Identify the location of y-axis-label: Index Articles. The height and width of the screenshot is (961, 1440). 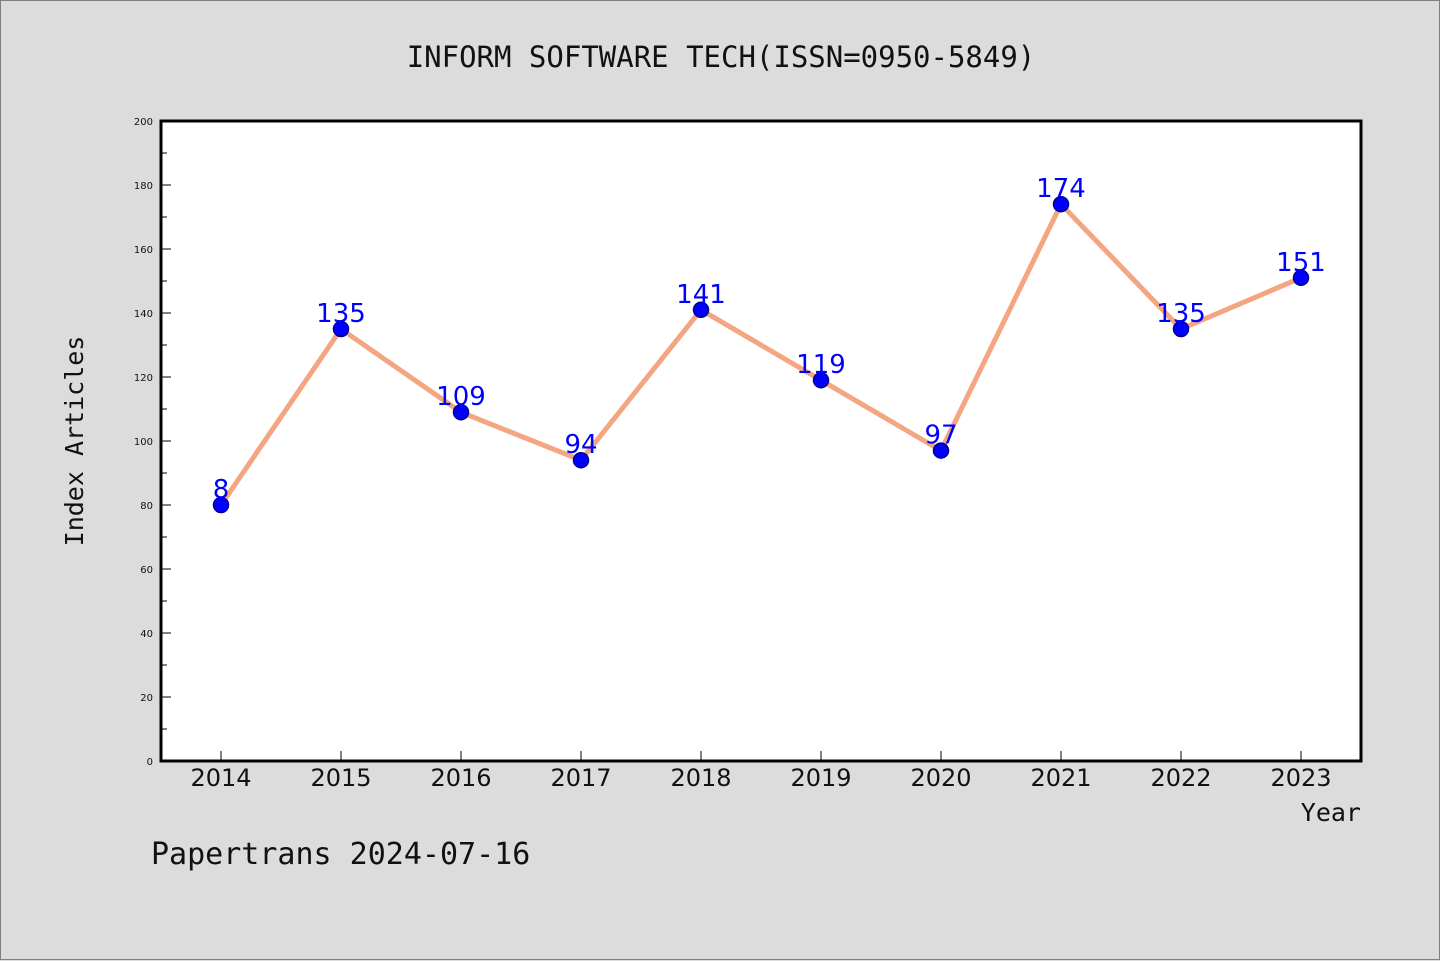
(74, 441).